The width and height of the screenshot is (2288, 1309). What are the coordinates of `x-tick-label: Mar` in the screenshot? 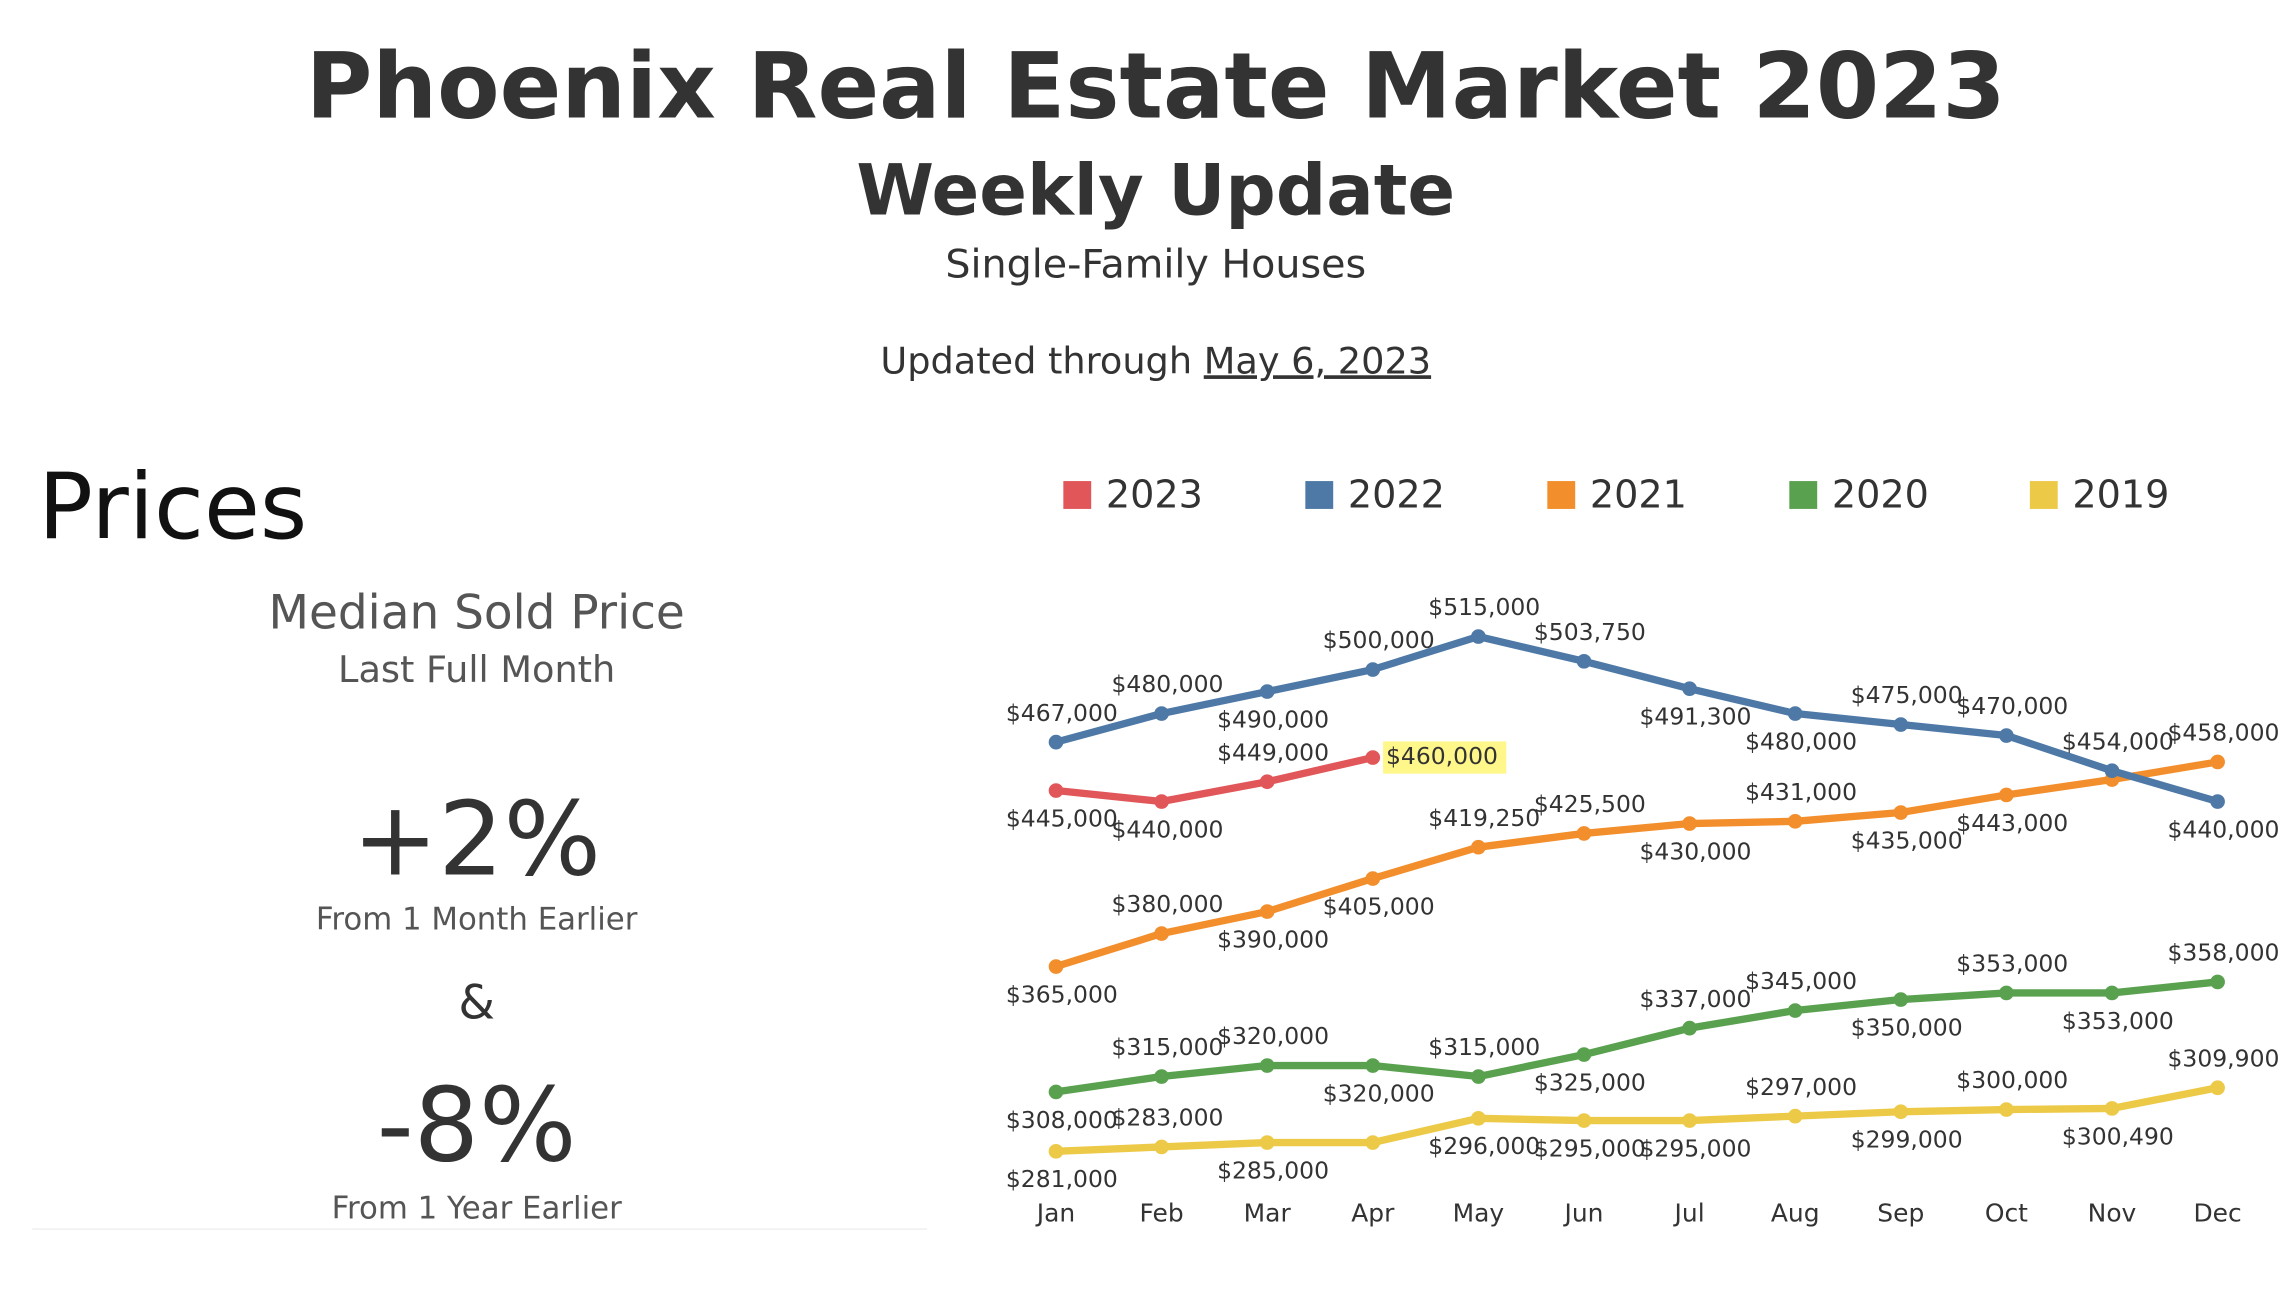 It's located at (1268, 1212).